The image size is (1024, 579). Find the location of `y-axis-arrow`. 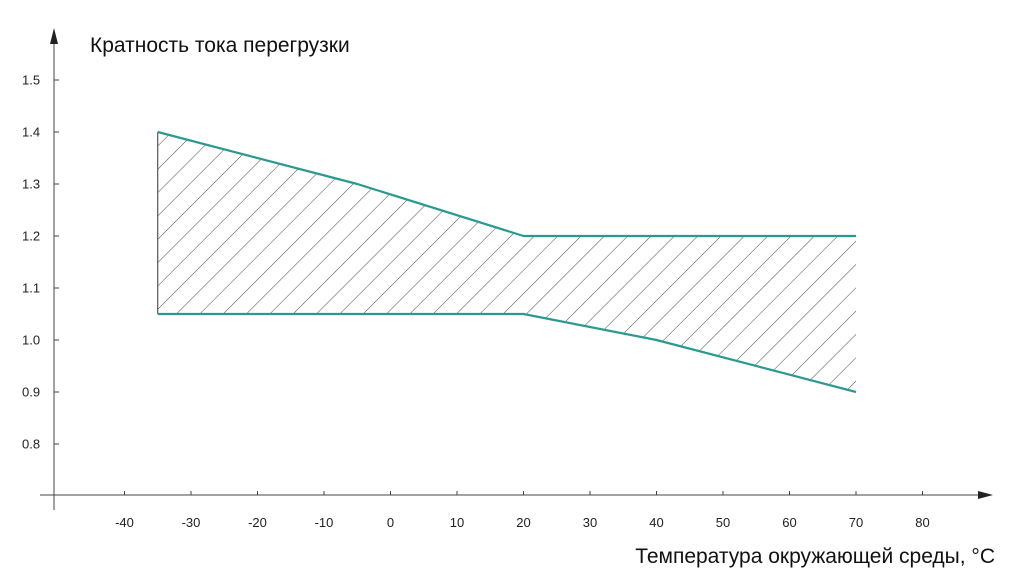

y-axis-arrow is located at coordinates (54, 36).